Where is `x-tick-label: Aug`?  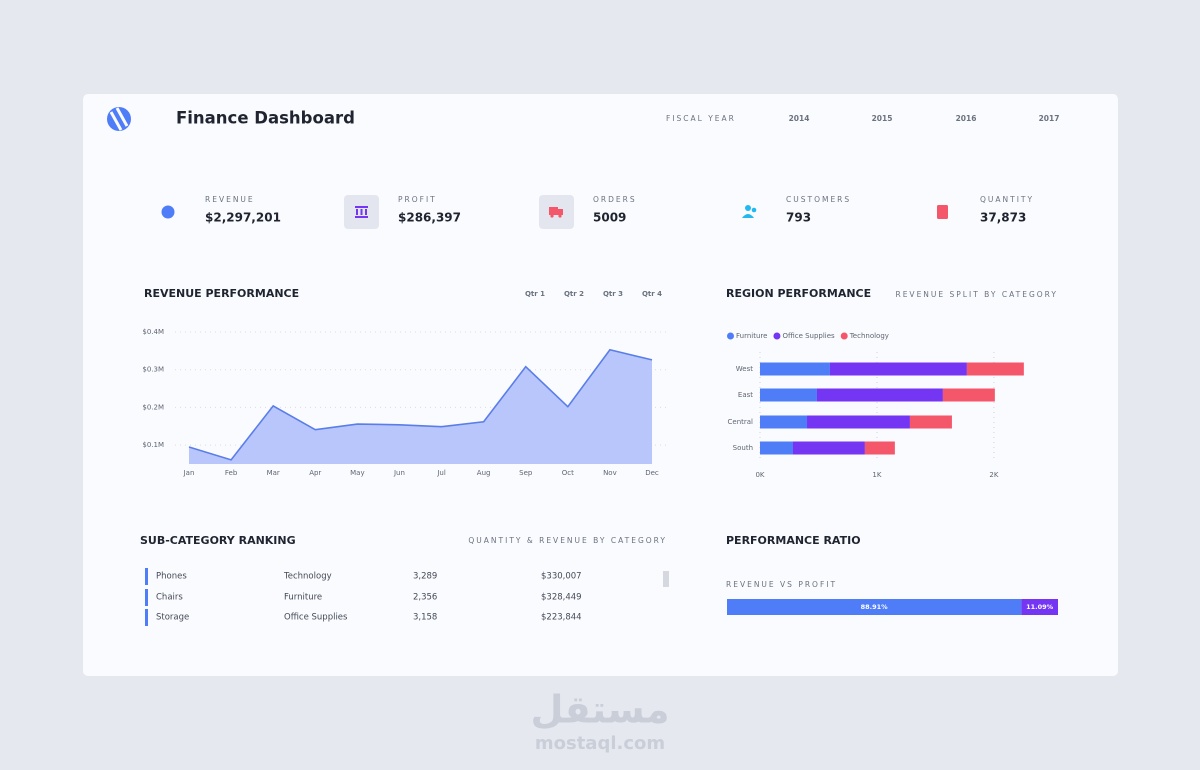 x-tick-label: Aug is located at coordinates (484, 473).